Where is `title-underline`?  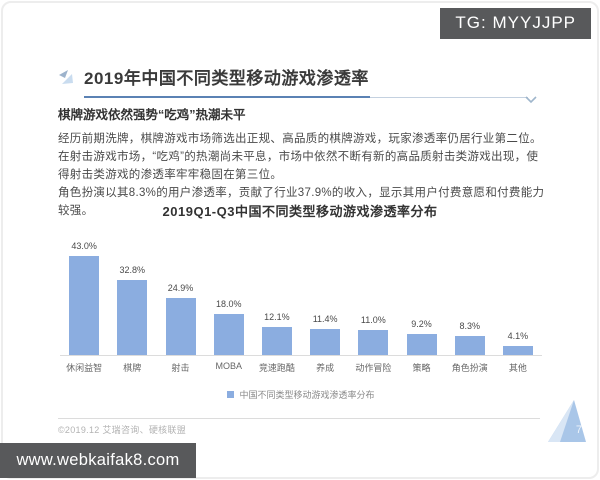 title-underline is located at coordinates (300, 99).